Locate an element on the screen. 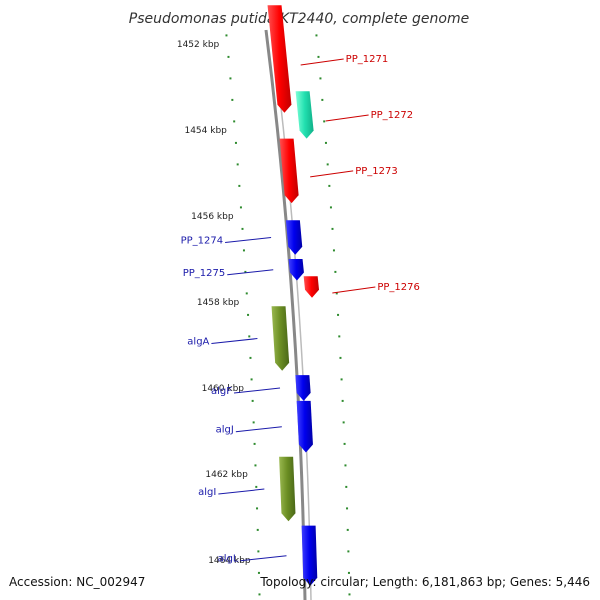 The height and width of the screenshot is (600, 600). gene-label: PP_1271 is located at coordinates (367, 59).